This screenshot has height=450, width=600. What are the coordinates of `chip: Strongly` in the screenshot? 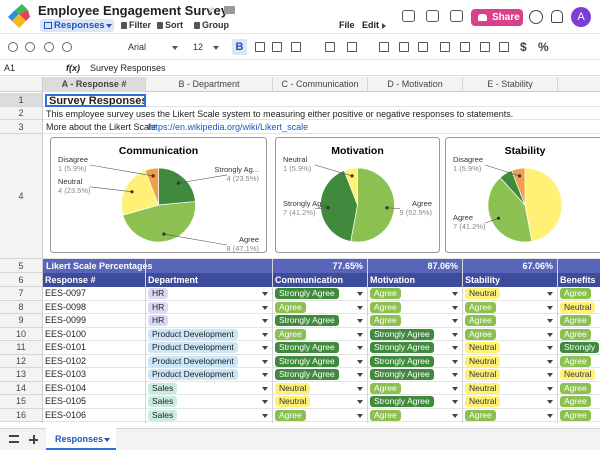 It's located at (580, 348).